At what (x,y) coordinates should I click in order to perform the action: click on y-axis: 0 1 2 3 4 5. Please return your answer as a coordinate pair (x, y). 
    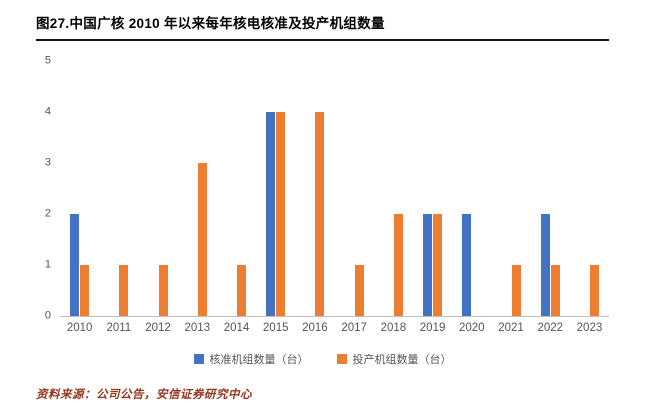
    Looking at the image, I should click on (48, 188).